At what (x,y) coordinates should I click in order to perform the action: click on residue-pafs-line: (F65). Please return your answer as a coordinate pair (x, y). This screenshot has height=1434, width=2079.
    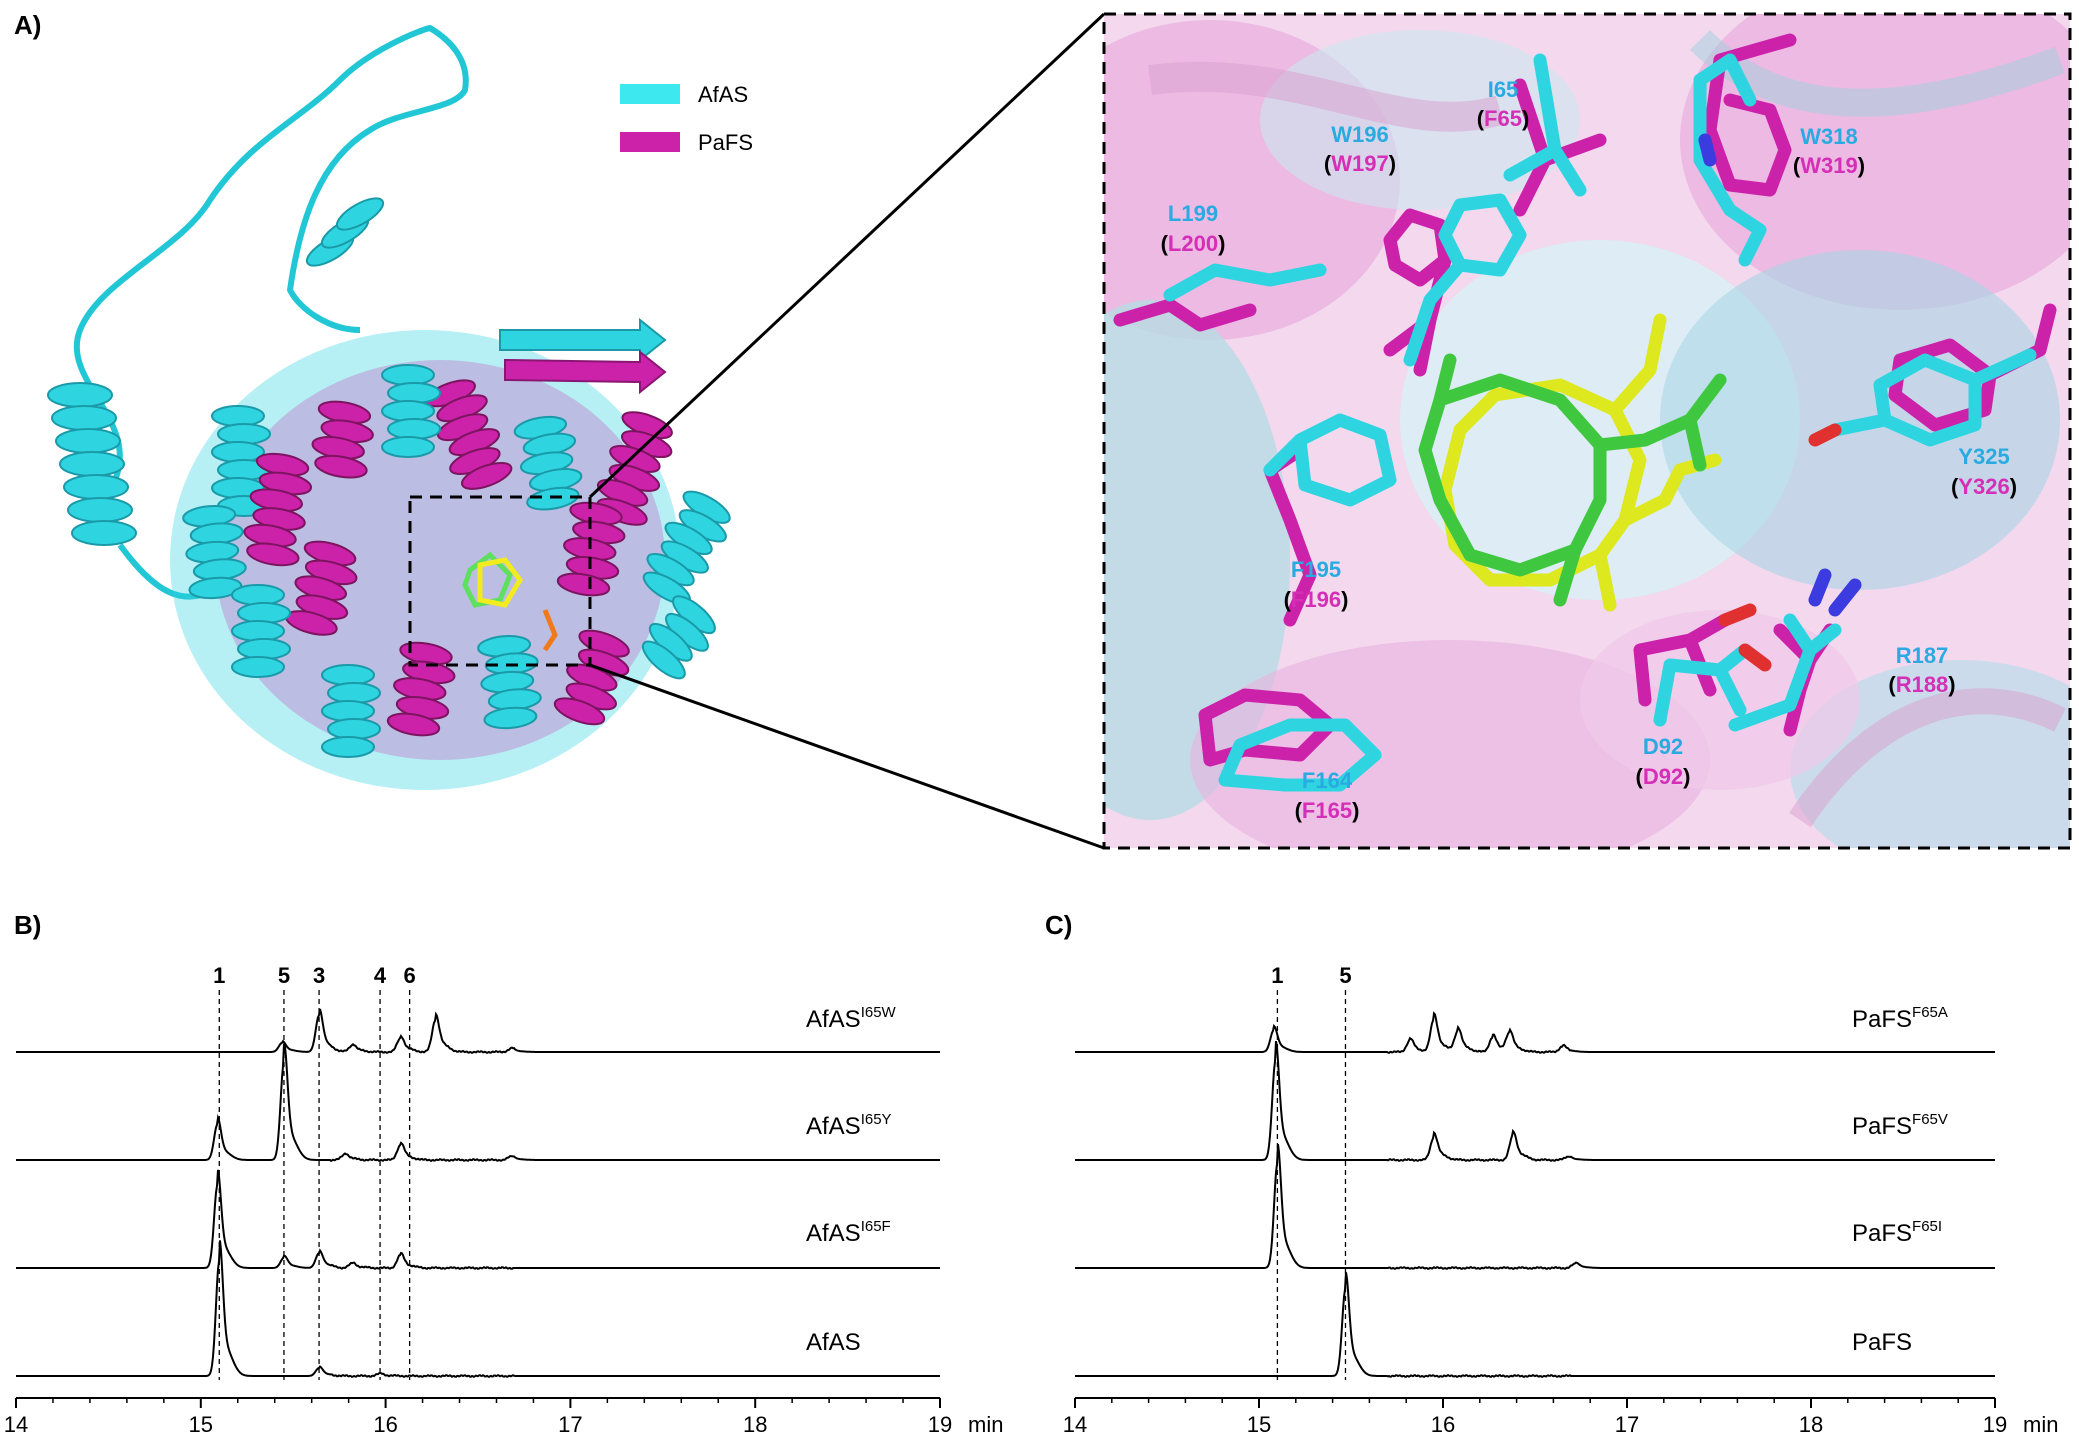
    Looking at the image, I should click on (1503, 118).